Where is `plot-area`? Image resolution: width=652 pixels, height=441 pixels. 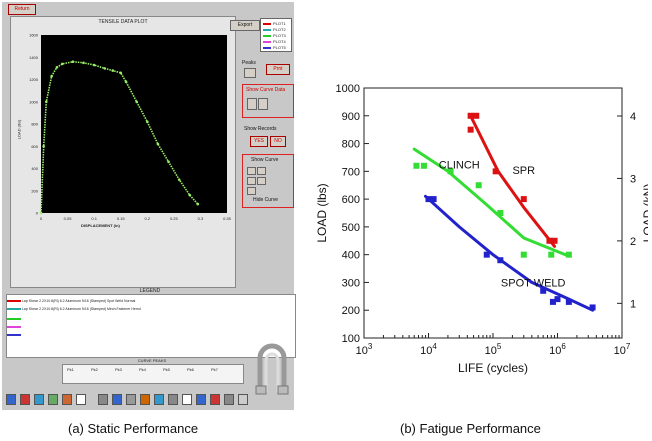
plot-area is located at coordinates (134, 124).